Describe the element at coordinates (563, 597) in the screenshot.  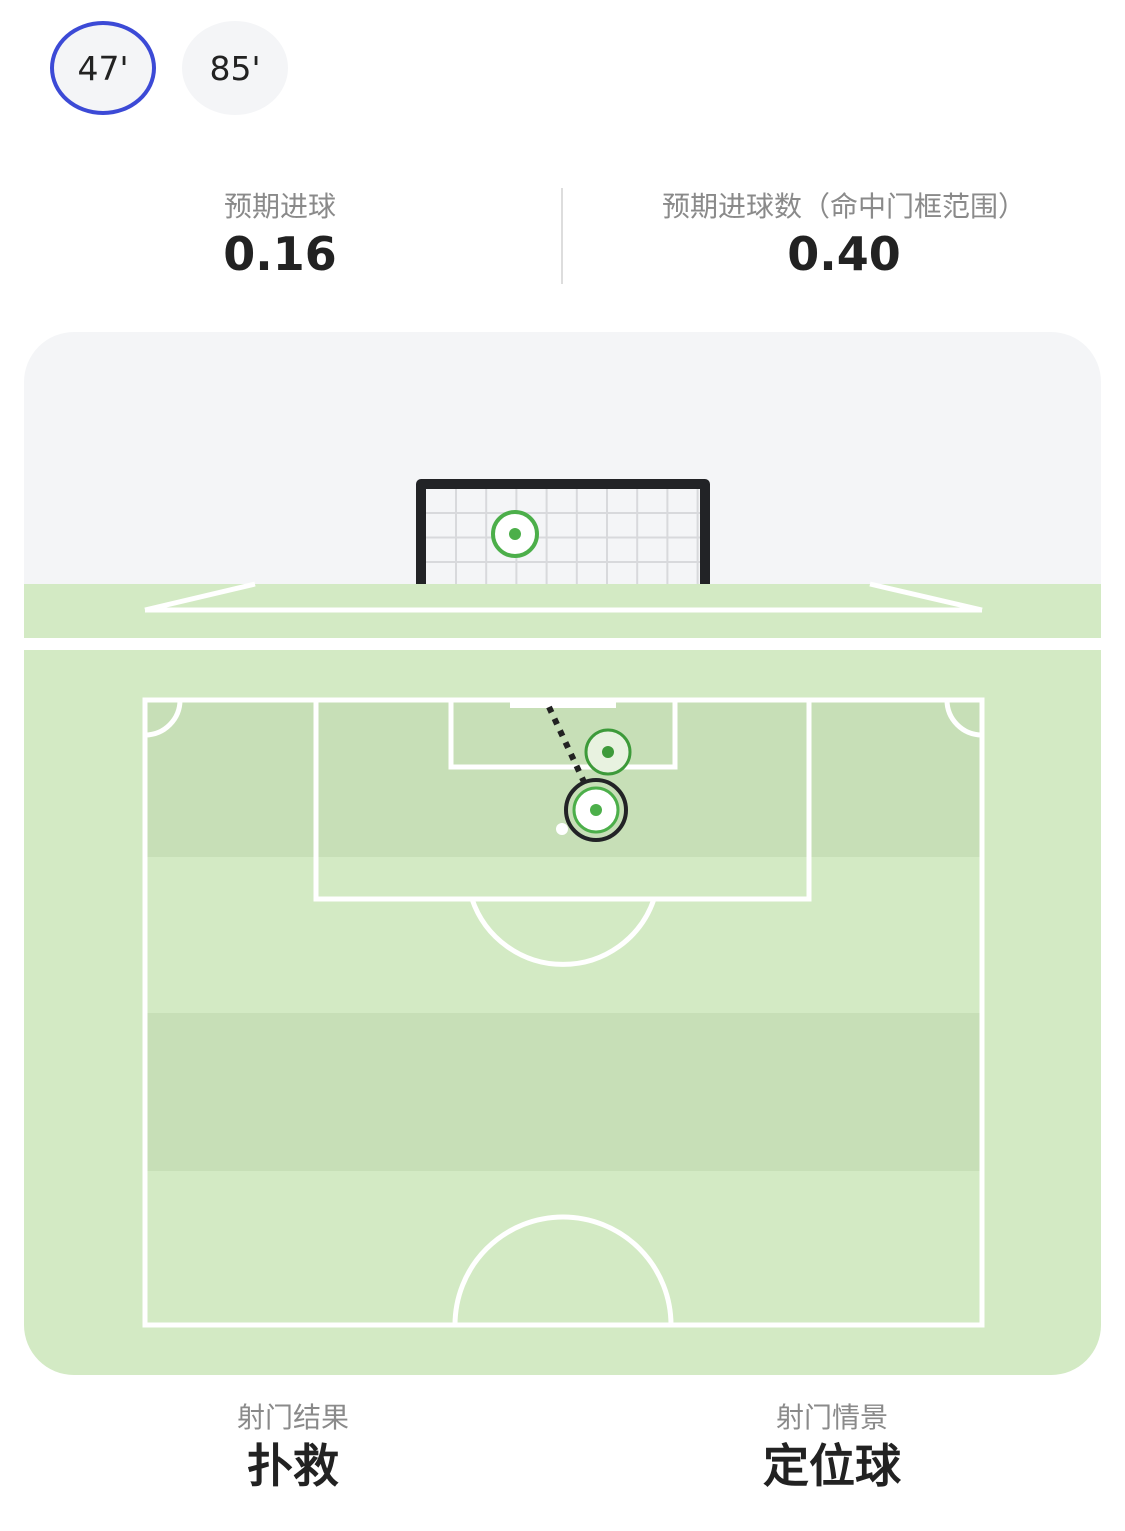
I see `goal-area-line` at that location.